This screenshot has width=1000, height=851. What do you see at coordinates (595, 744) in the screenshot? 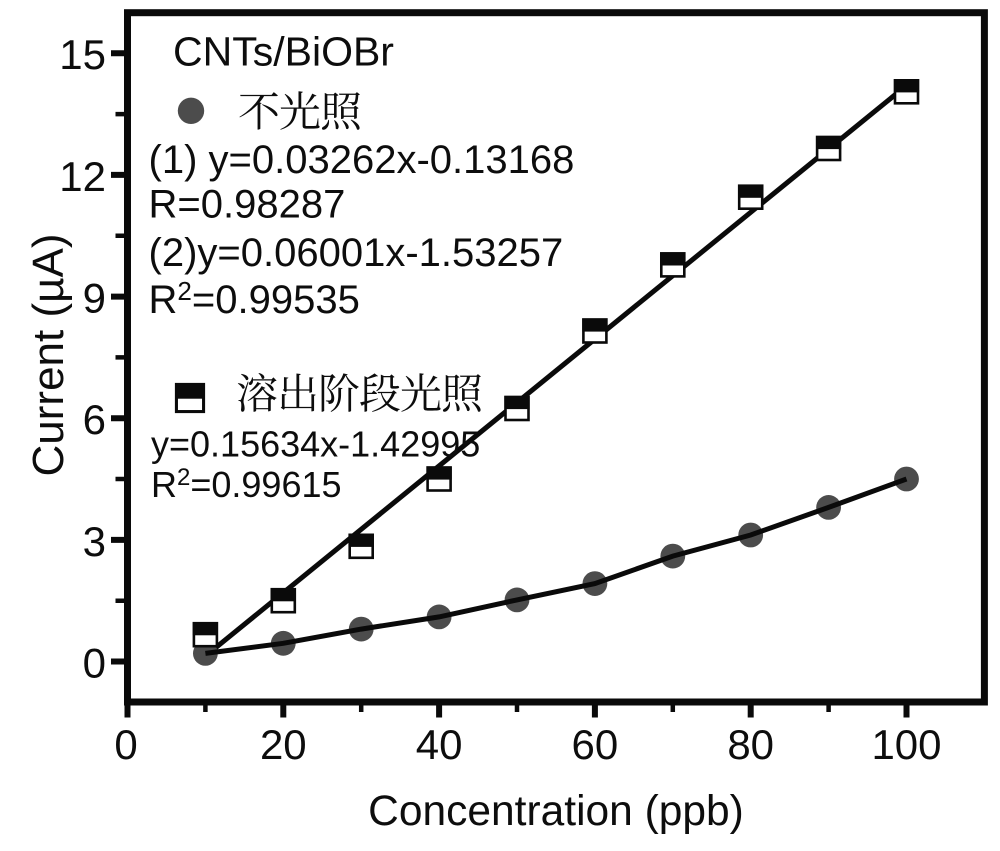
I see `svg-text: 60` at bounding box center [595, 744].